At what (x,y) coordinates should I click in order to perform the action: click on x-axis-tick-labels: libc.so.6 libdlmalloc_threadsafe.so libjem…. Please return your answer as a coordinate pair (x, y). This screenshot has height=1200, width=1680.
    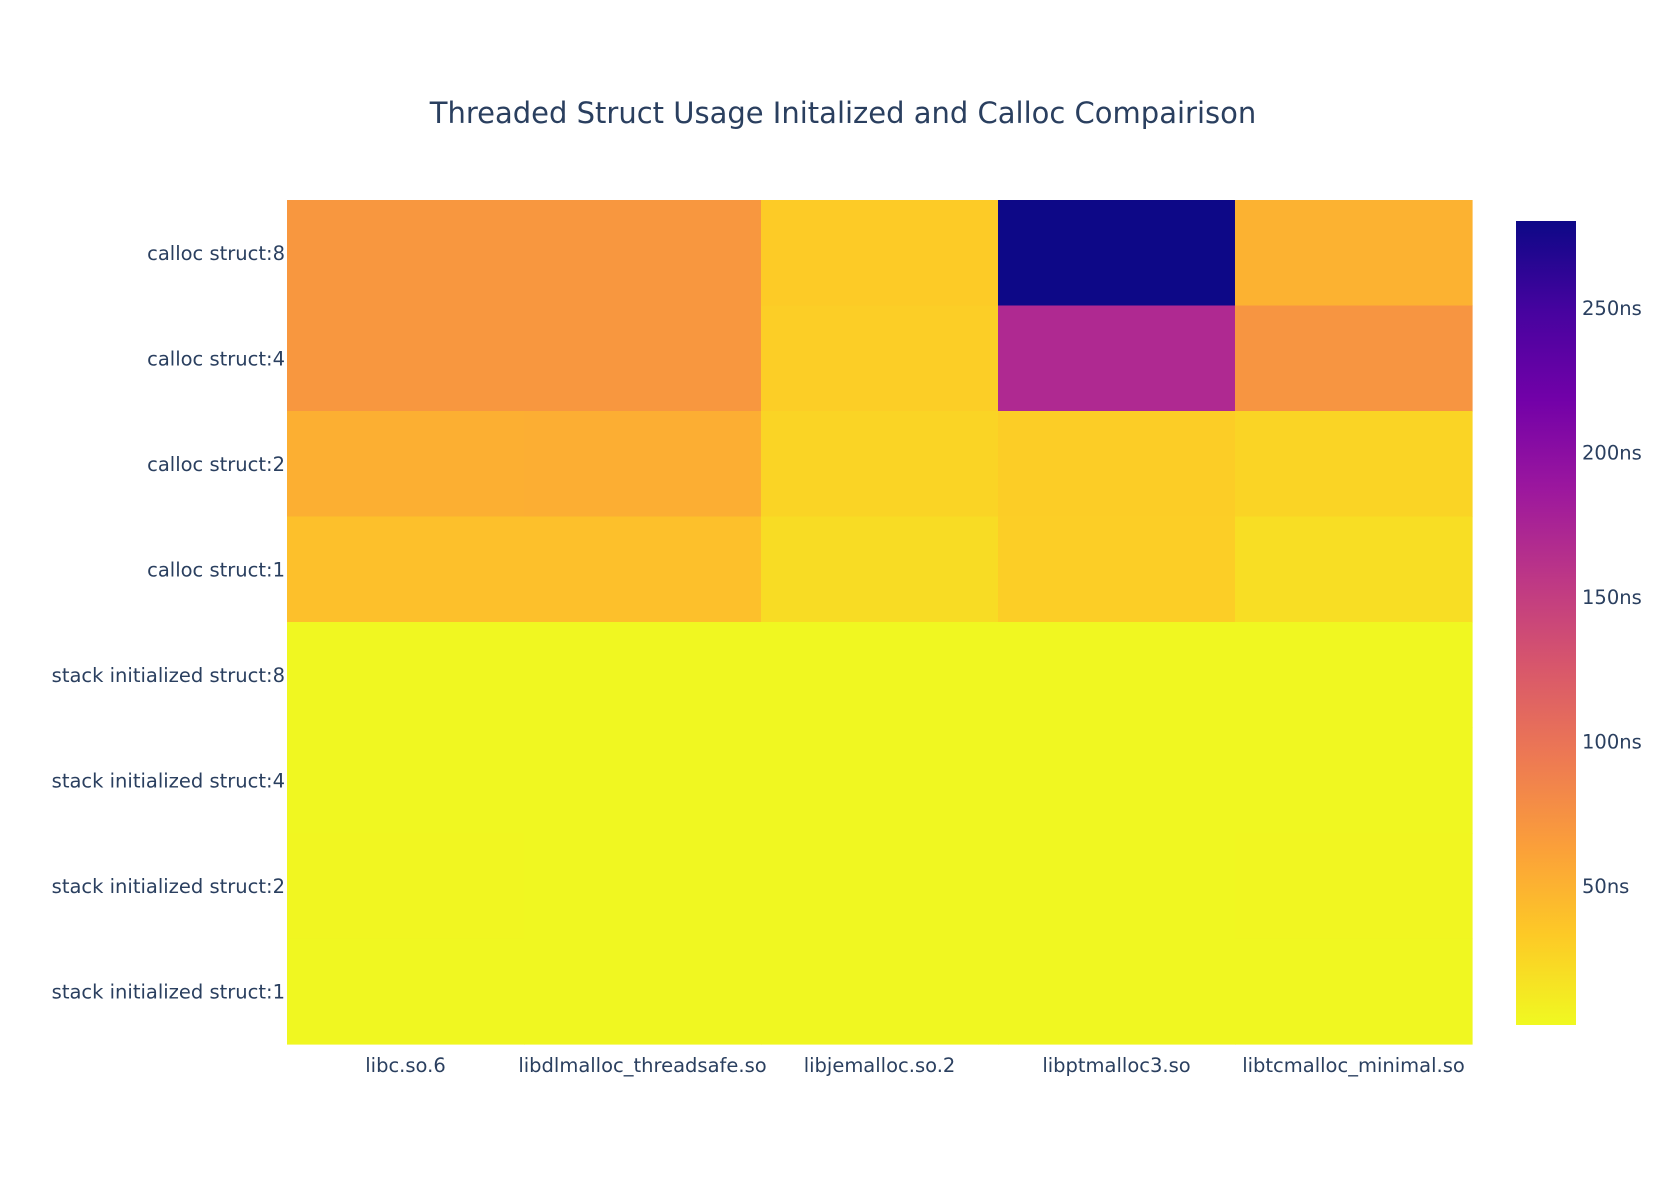
    Looking at the image, I should click on (915, 1065).